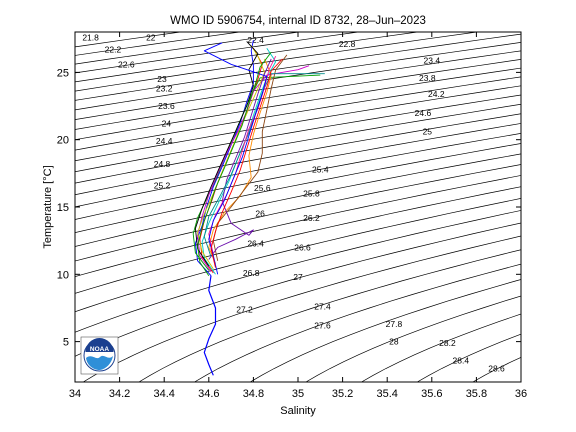 This screenshot has height=432, width=576. I want to click on density-contour-label-11: 24, so click(167, 124).